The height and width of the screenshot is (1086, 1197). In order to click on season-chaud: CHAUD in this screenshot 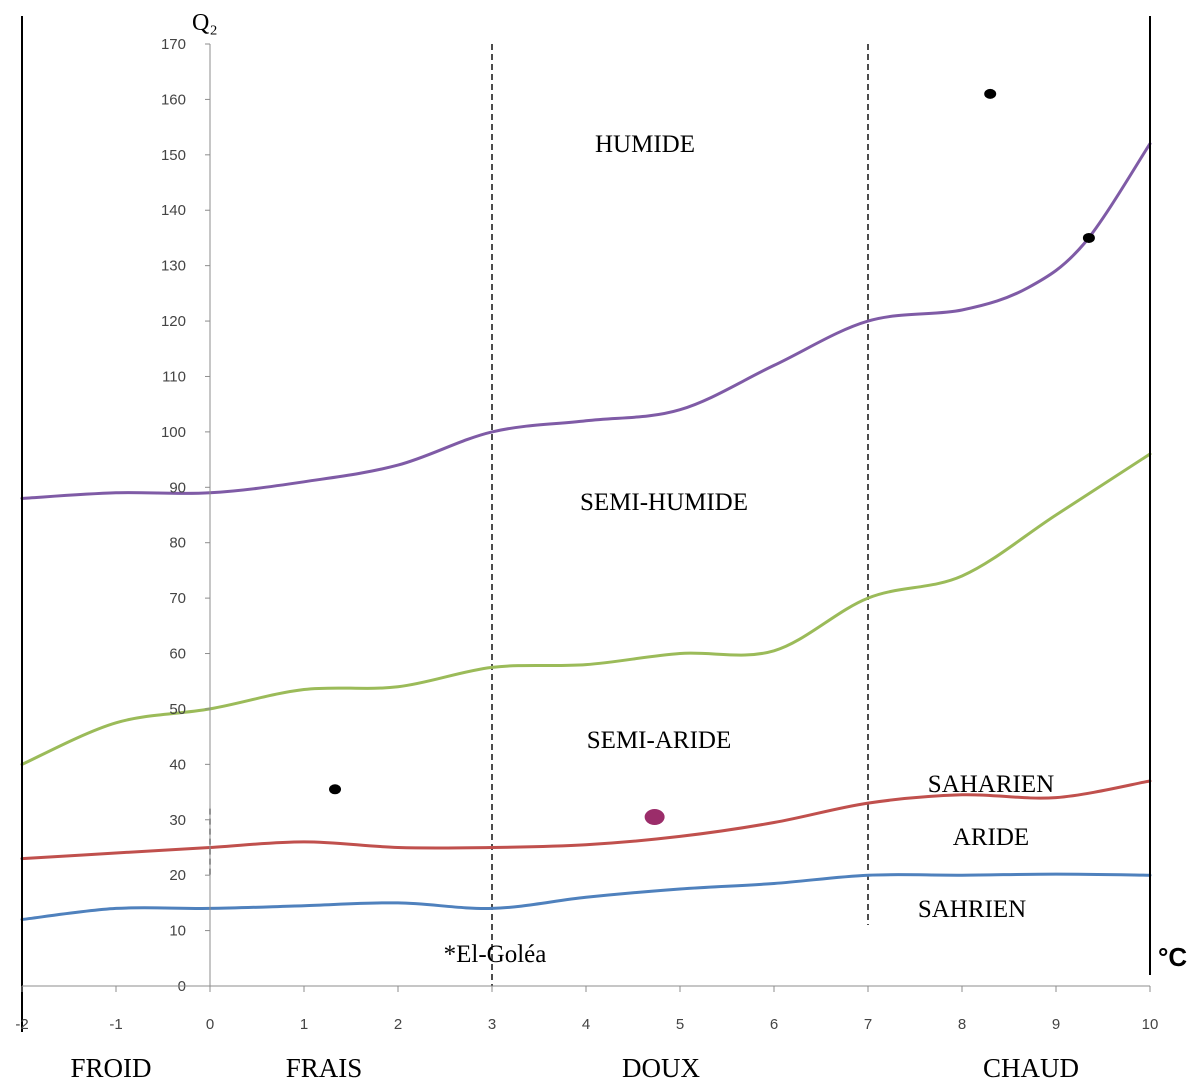, I will do `click(1031, 1068)`.